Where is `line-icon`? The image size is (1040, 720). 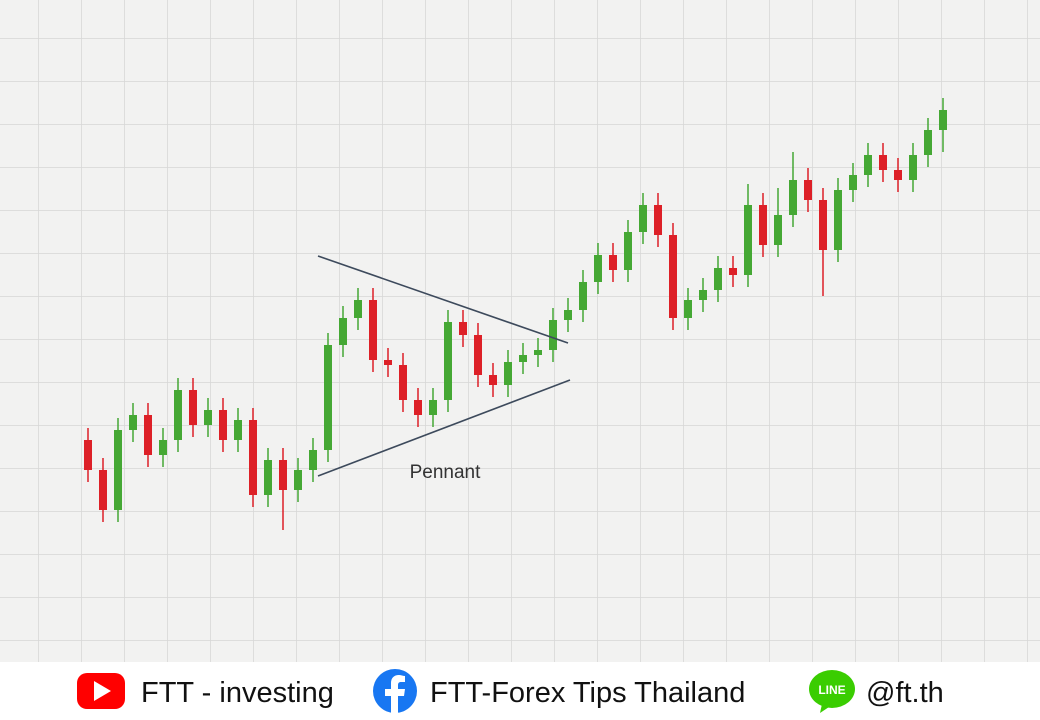 line-icon is located at coordinates (832, 689).